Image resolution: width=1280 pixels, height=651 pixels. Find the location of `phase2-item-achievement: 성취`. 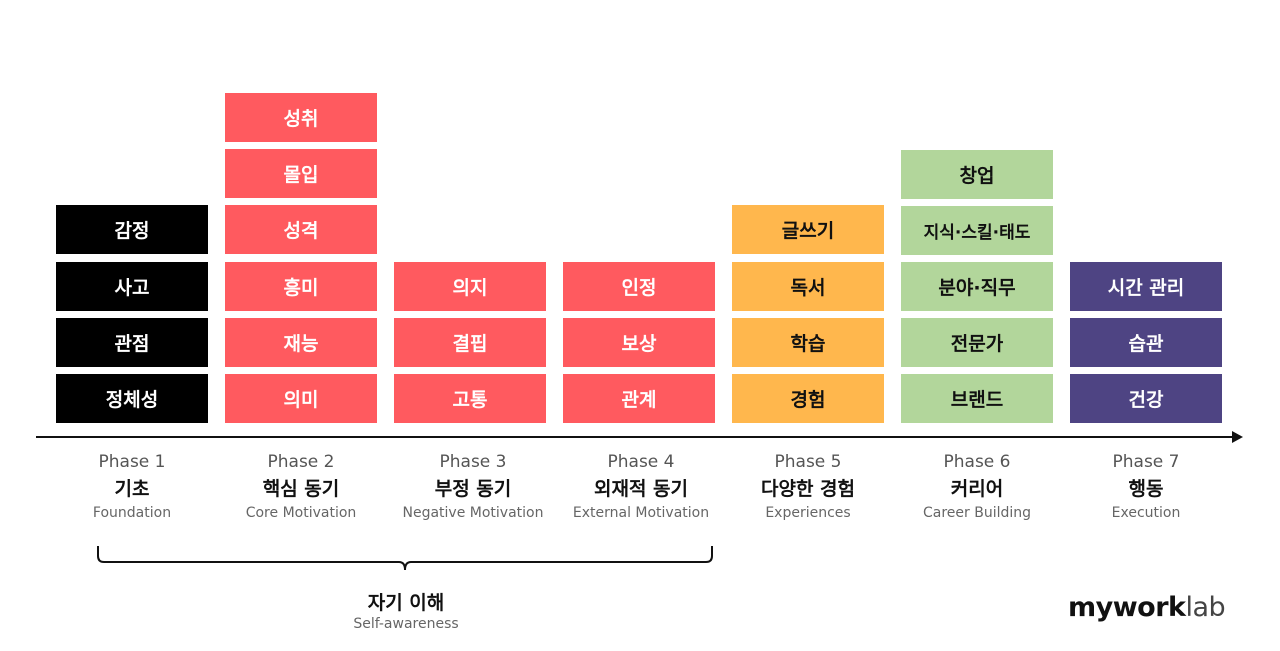

phase2-item-achievement: 성취 is located at coordinates (301, 117).